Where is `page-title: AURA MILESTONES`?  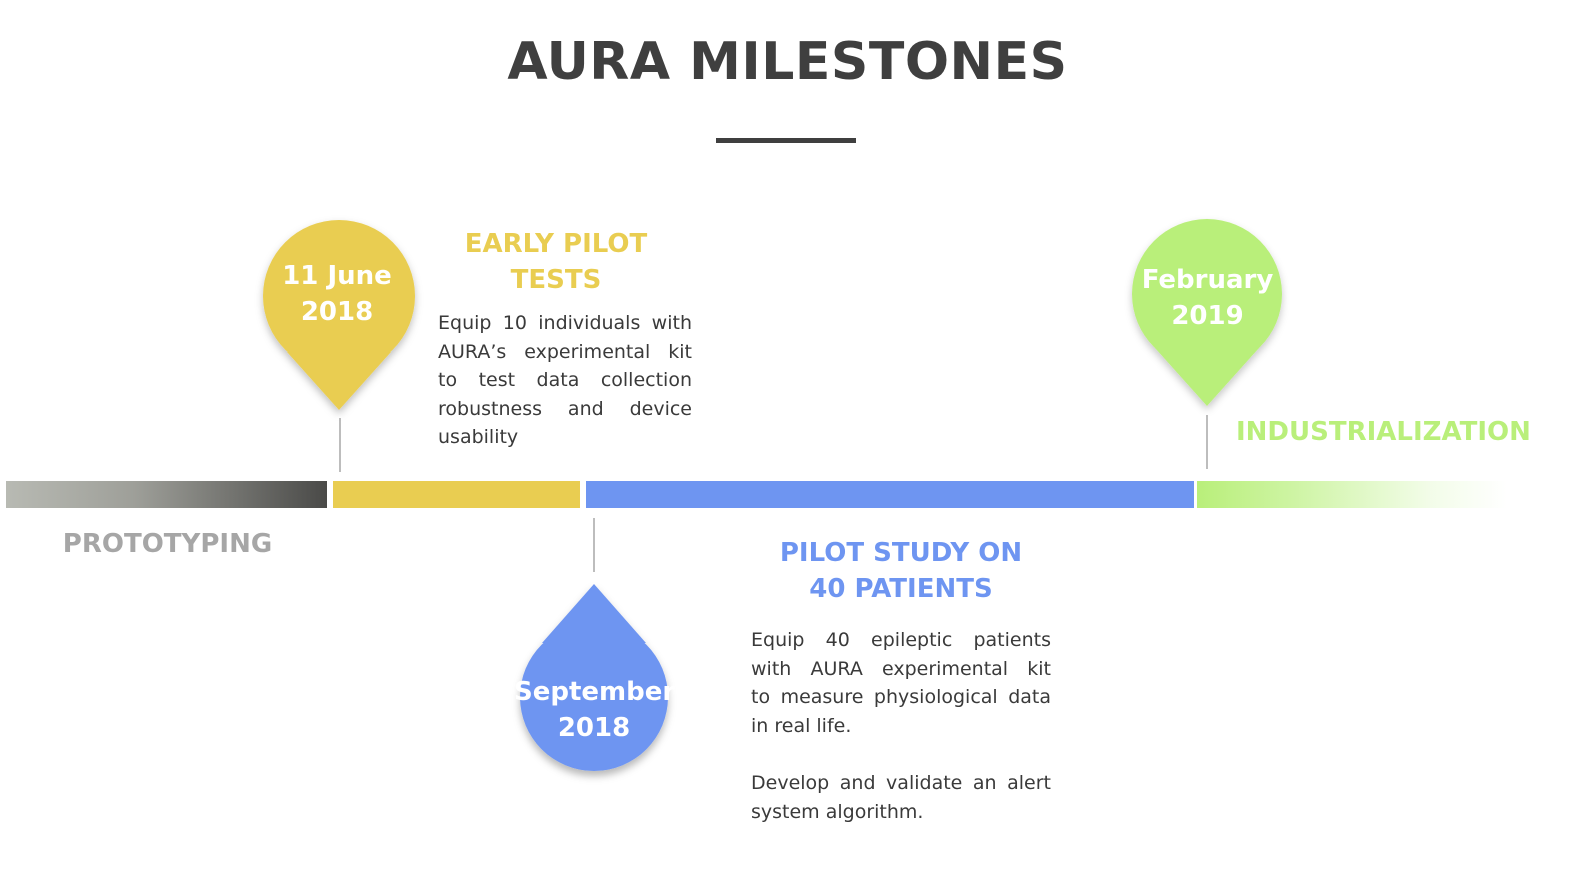 page-title: AURA MILESTONES is located at coordinates (787, 62).